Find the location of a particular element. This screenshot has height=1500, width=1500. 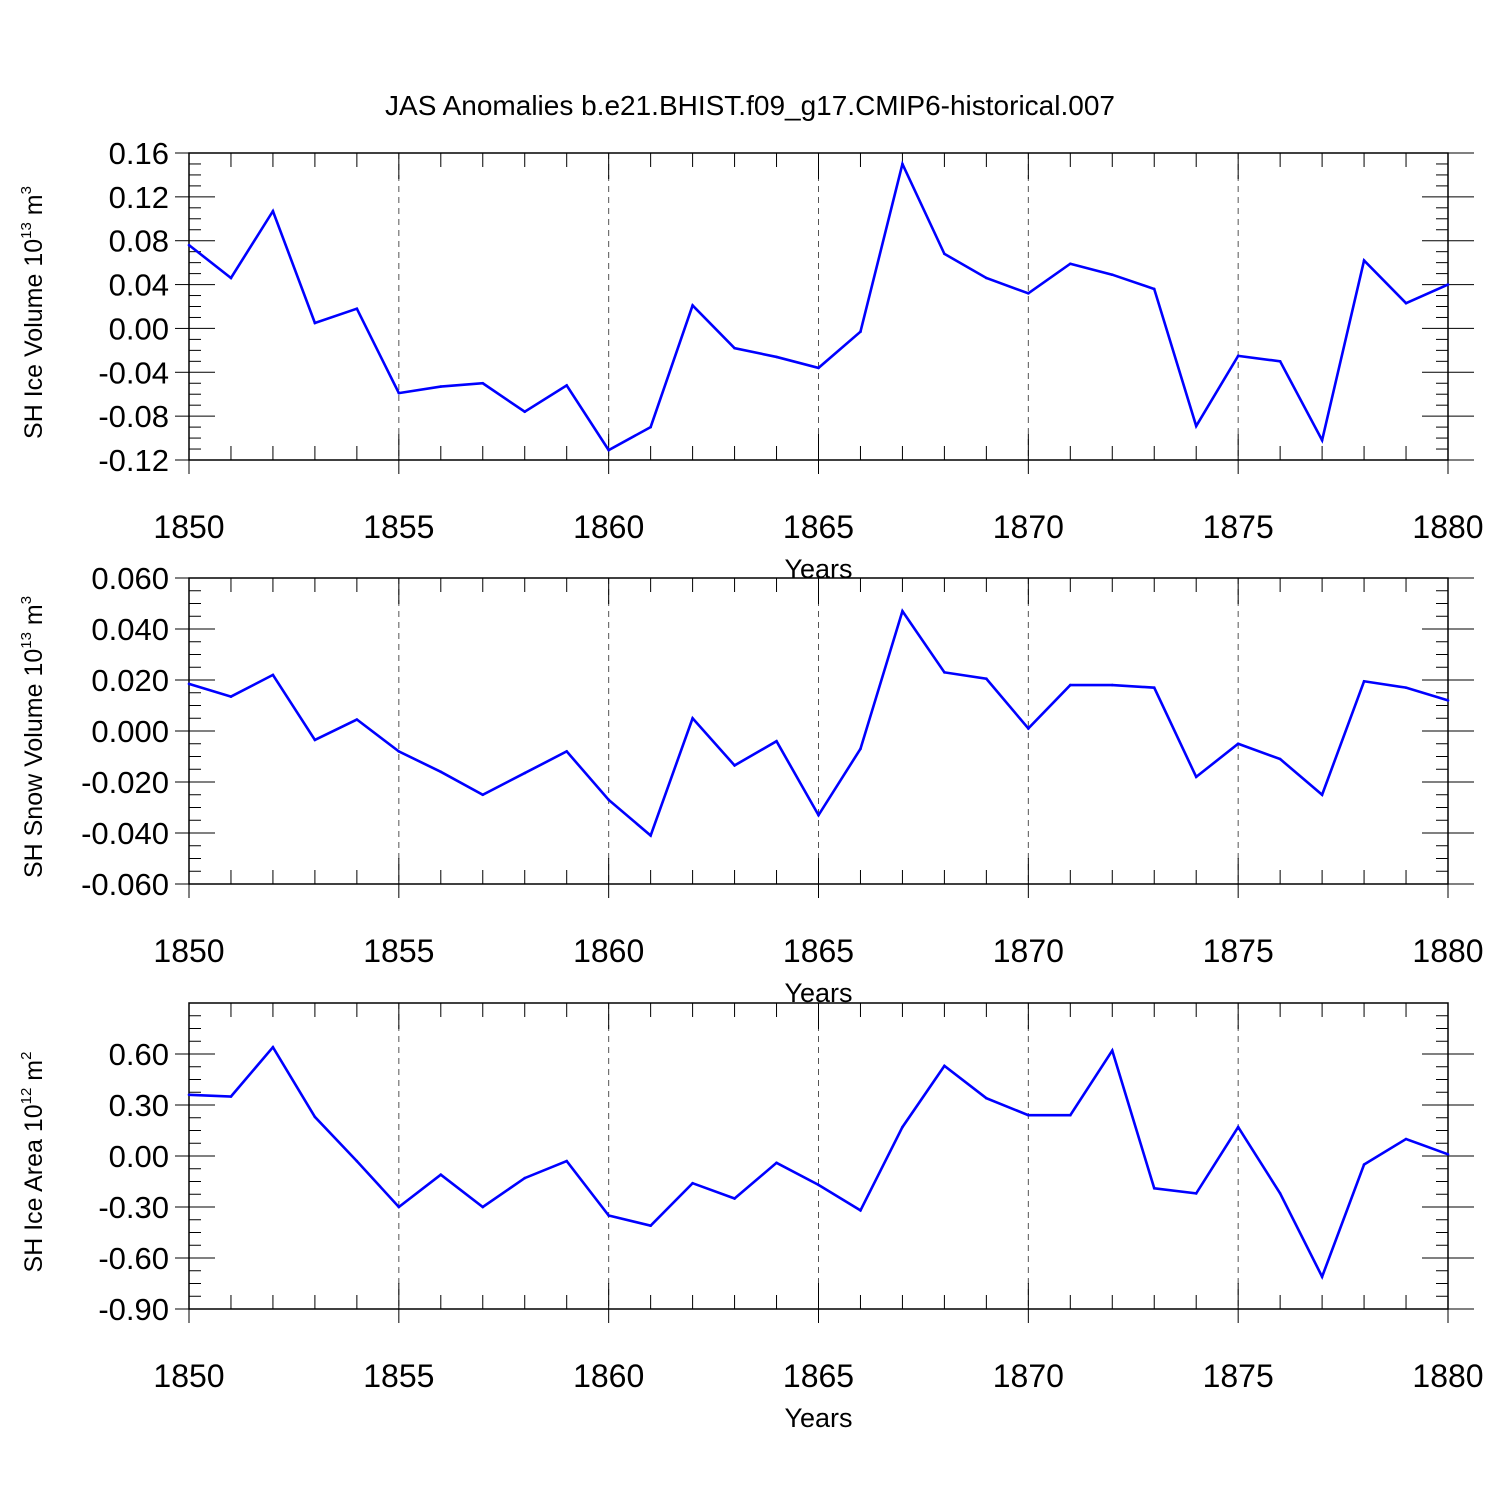

y-tick-label: 0.040 is located at coordinates (130, 629).